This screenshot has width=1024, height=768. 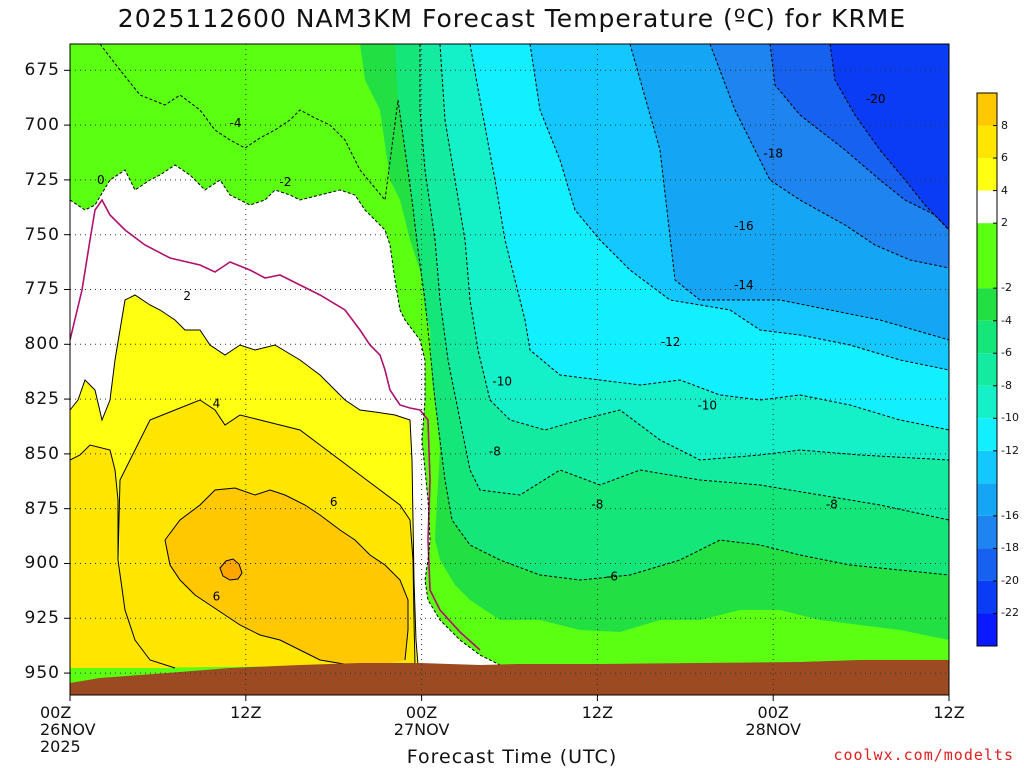 I want to click on contour-label: -12, so click(x=671, y=342).